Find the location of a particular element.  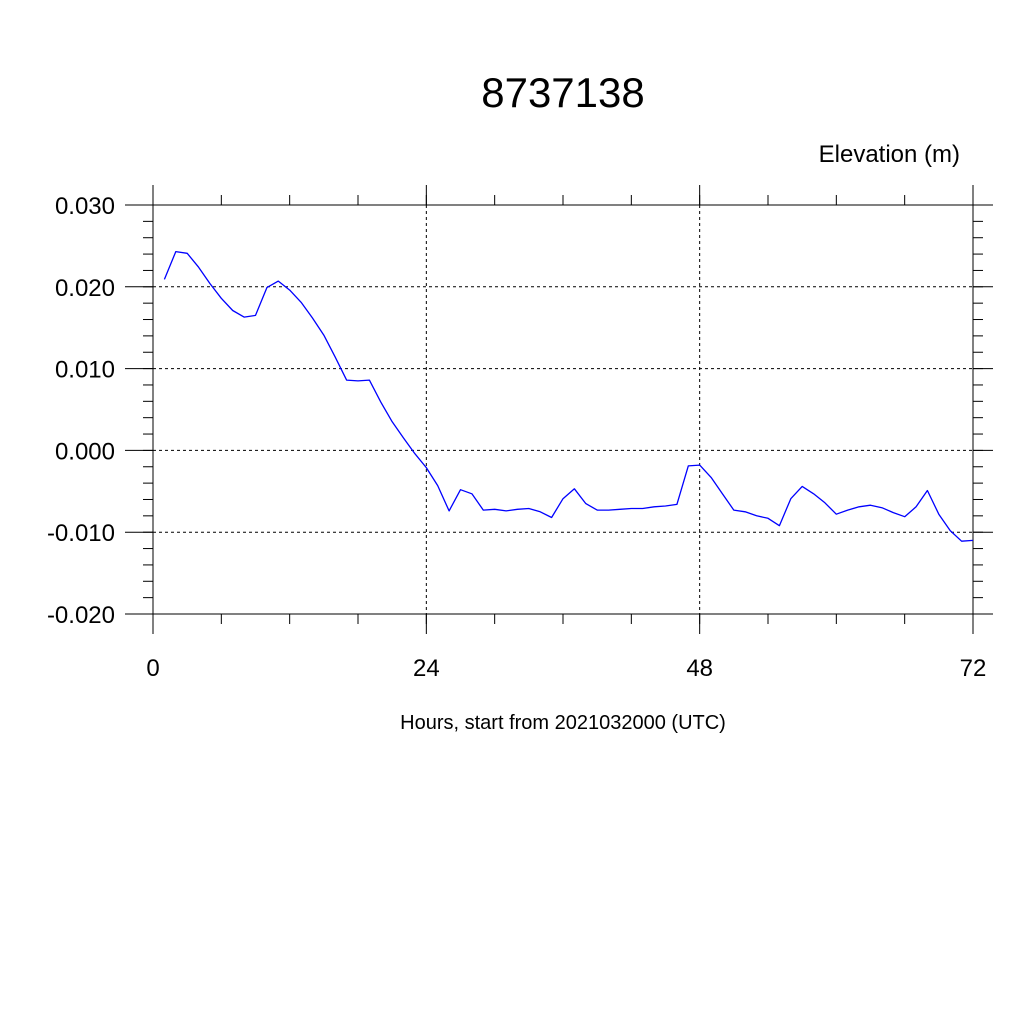

y-tick-label: 0.010 is located at coordinates (85, 370).